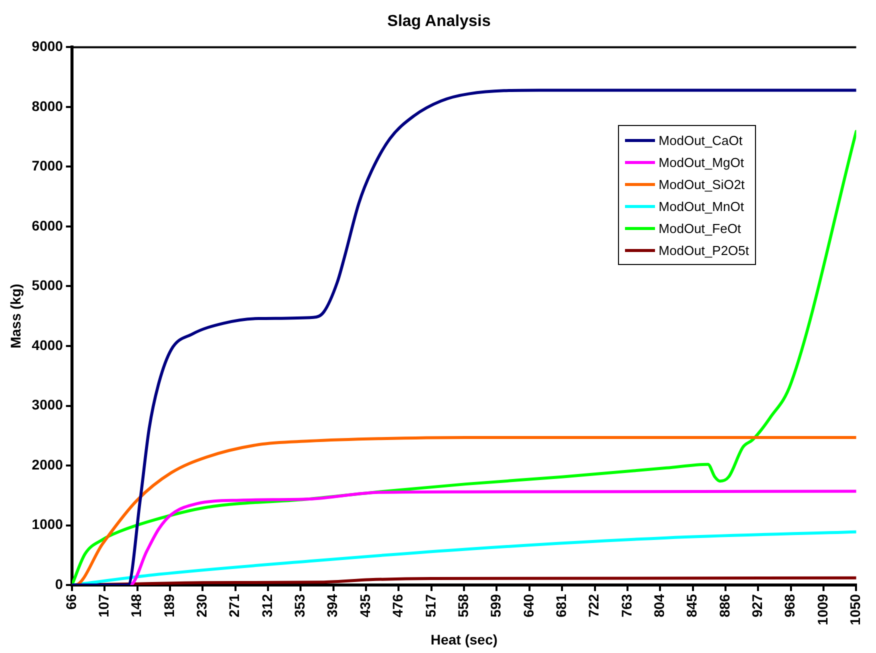 The width and height of the screenshot is (876, 653). What do you see at coordinates (560, 606) in the screenshot?
I see `x-tick-label: 681` at bounding box center [560, 606].